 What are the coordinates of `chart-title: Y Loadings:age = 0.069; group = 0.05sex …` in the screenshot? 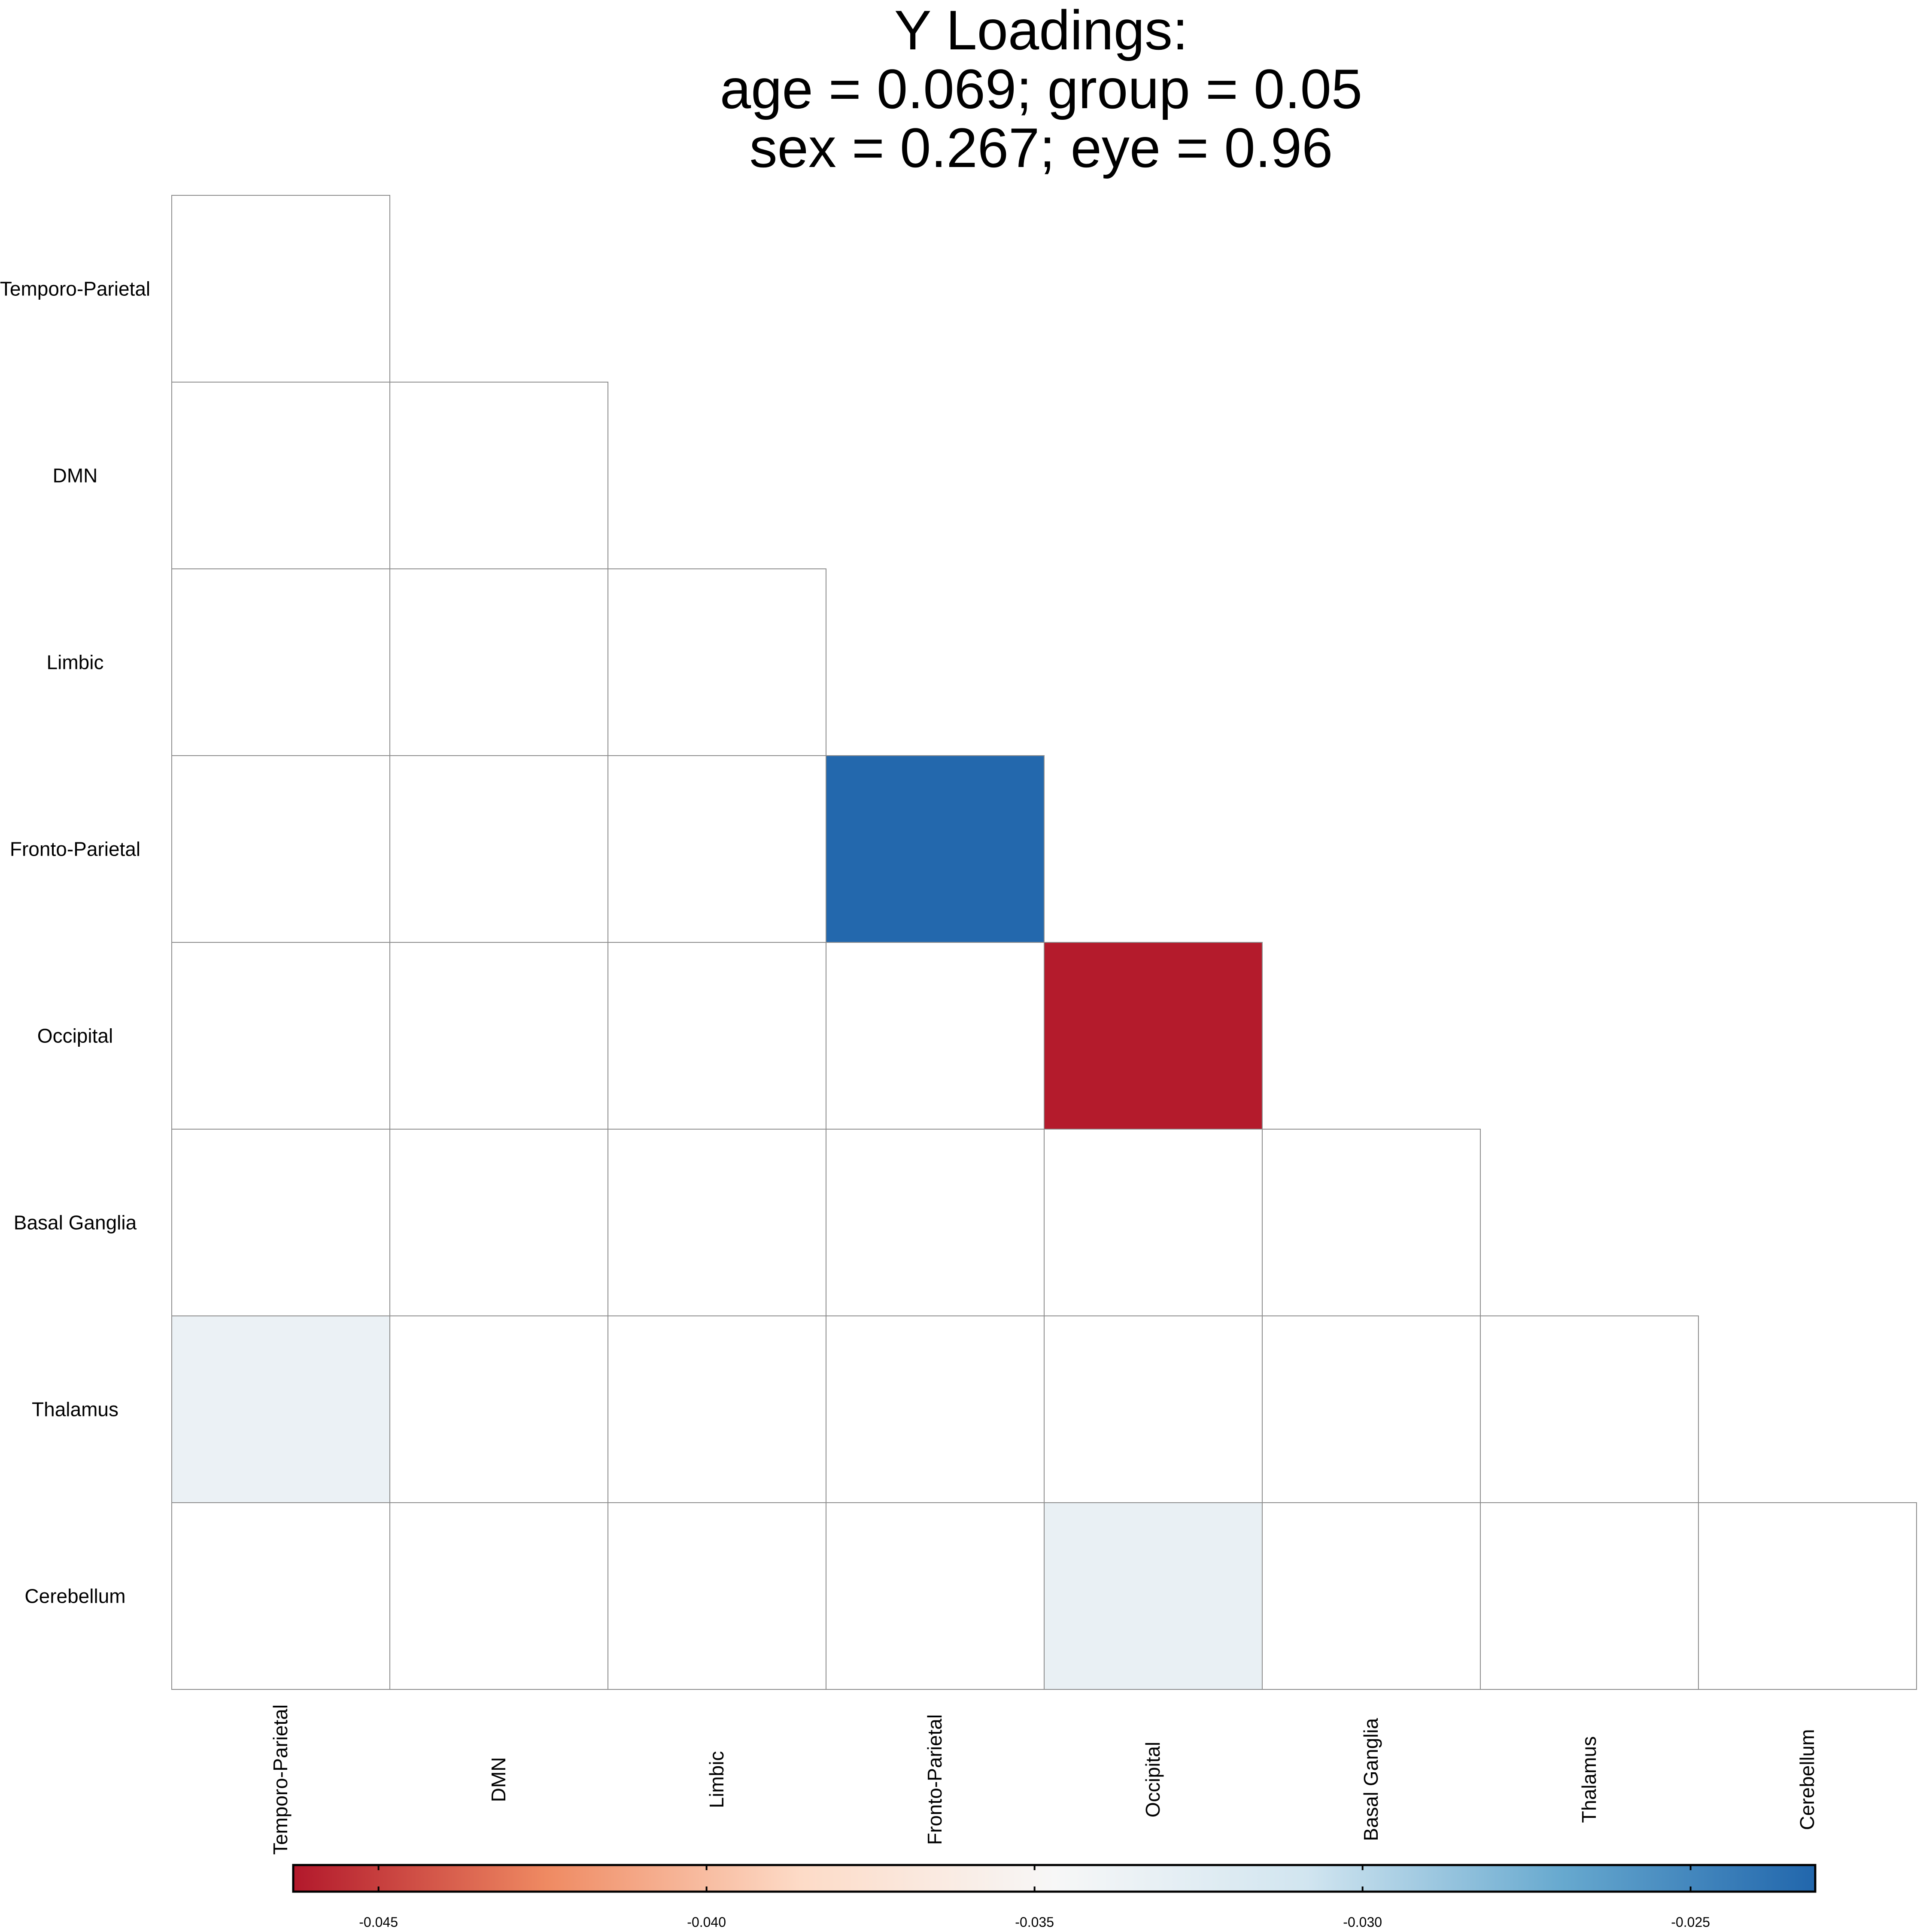 It's located at (1041, 90).